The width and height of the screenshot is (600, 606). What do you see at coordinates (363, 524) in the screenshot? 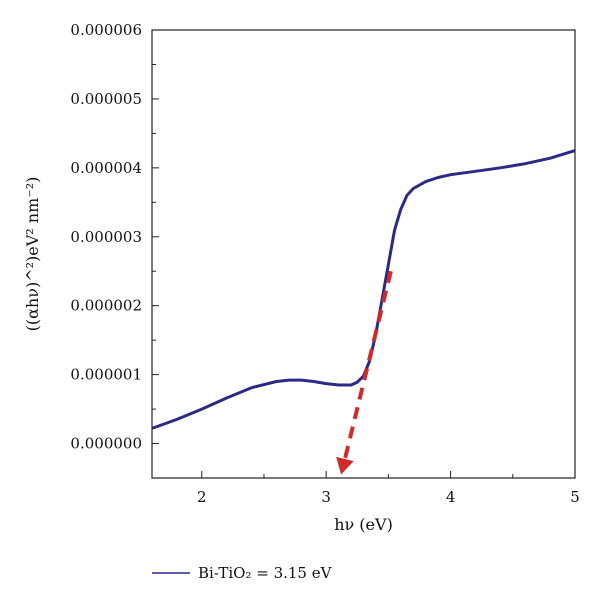
I see `x-axis-title: hν (eV)` at bounding box center [363, 524].